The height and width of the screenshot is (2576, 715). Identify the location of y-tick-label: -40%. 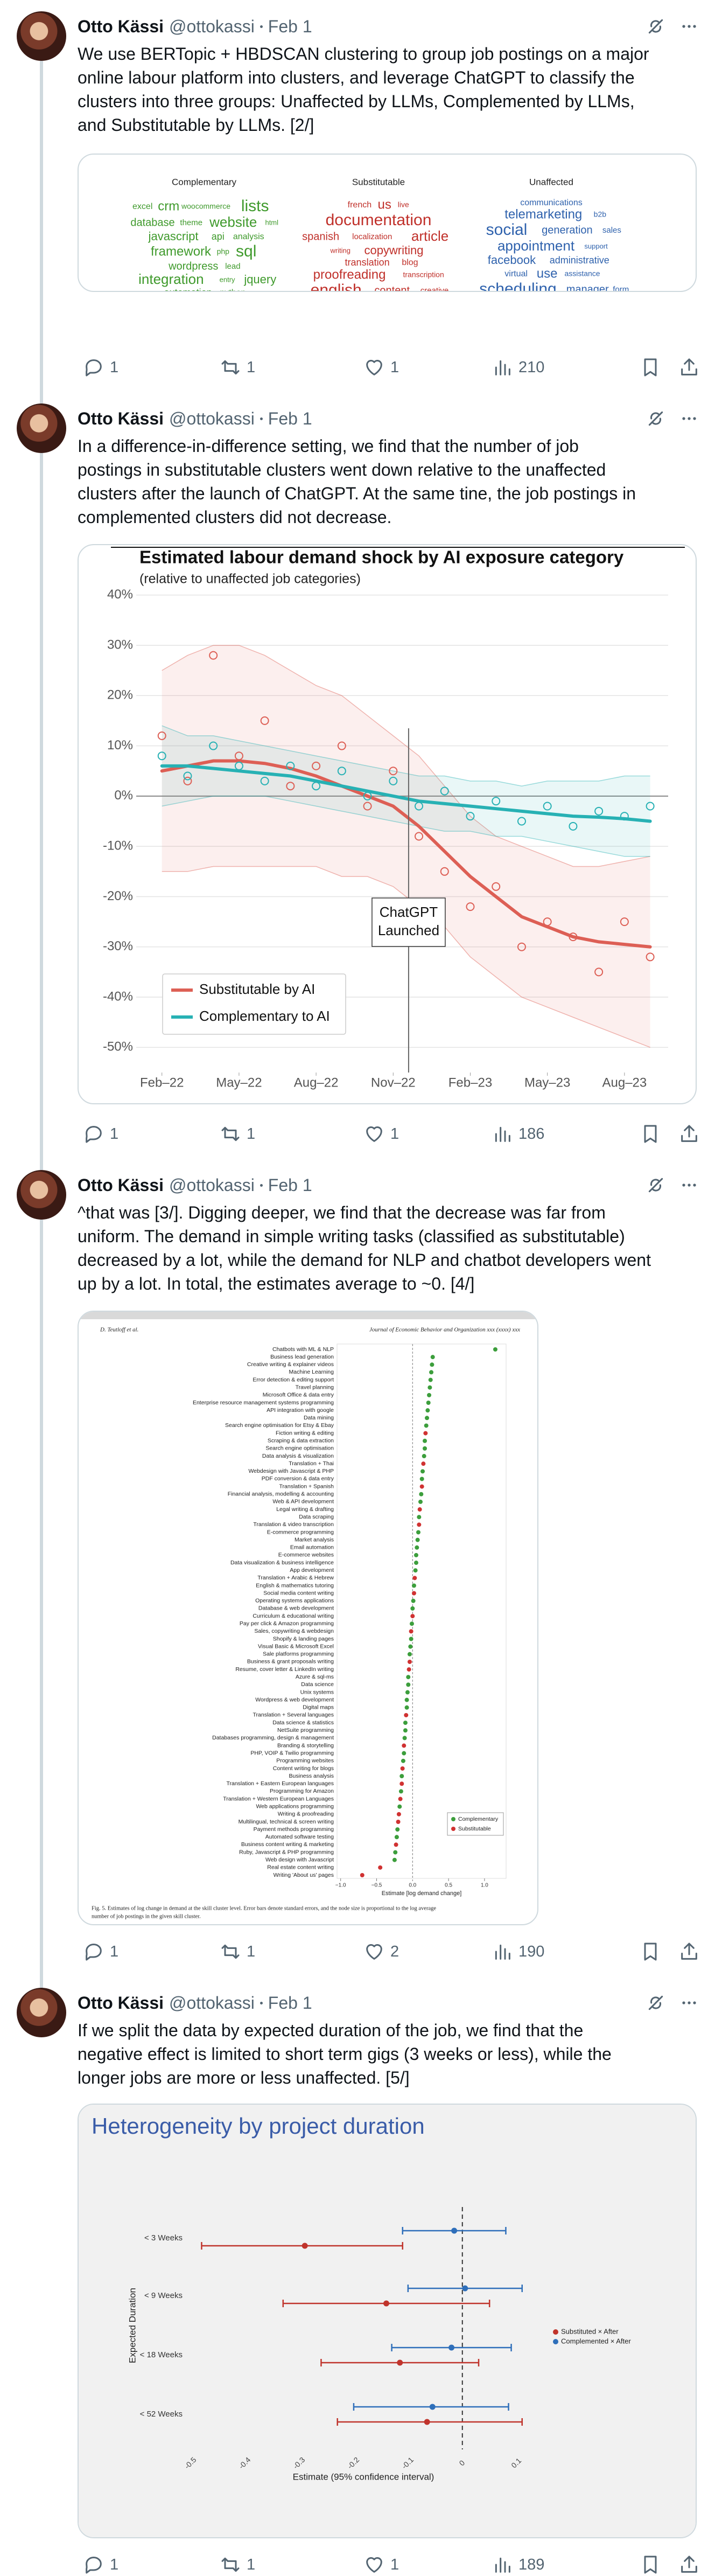
(118, 997).